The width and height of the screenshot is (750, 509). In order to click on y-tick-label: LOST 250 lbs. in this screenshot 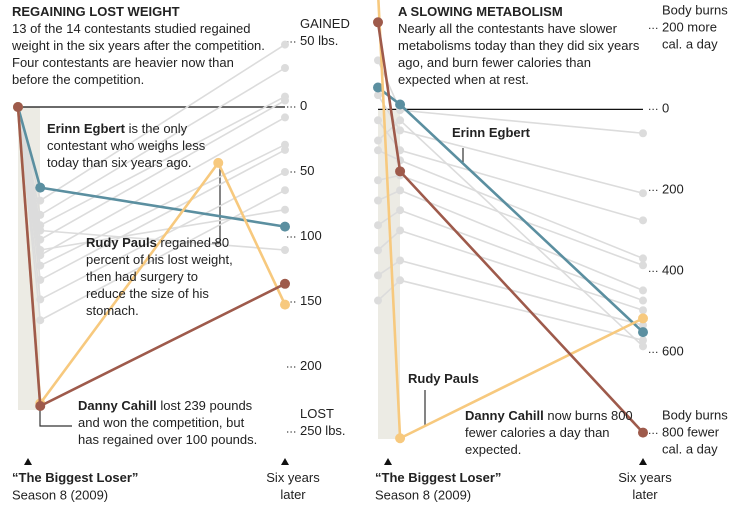, I will do `click(323, 422)`.